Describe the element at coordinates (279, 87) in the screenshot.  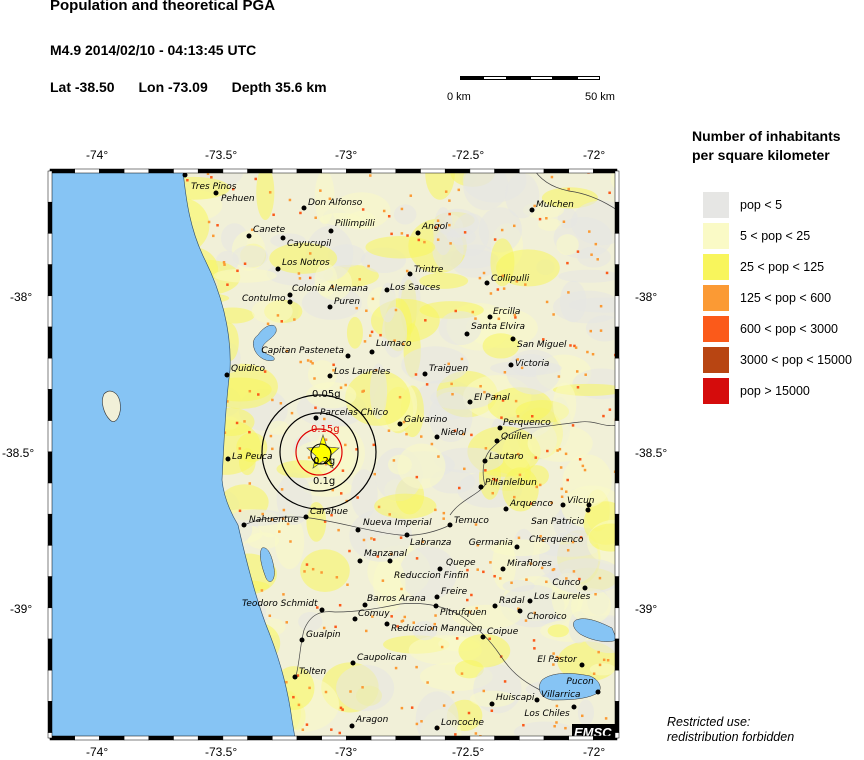
I see `event-depth: Depth 35.6 km` at that location.